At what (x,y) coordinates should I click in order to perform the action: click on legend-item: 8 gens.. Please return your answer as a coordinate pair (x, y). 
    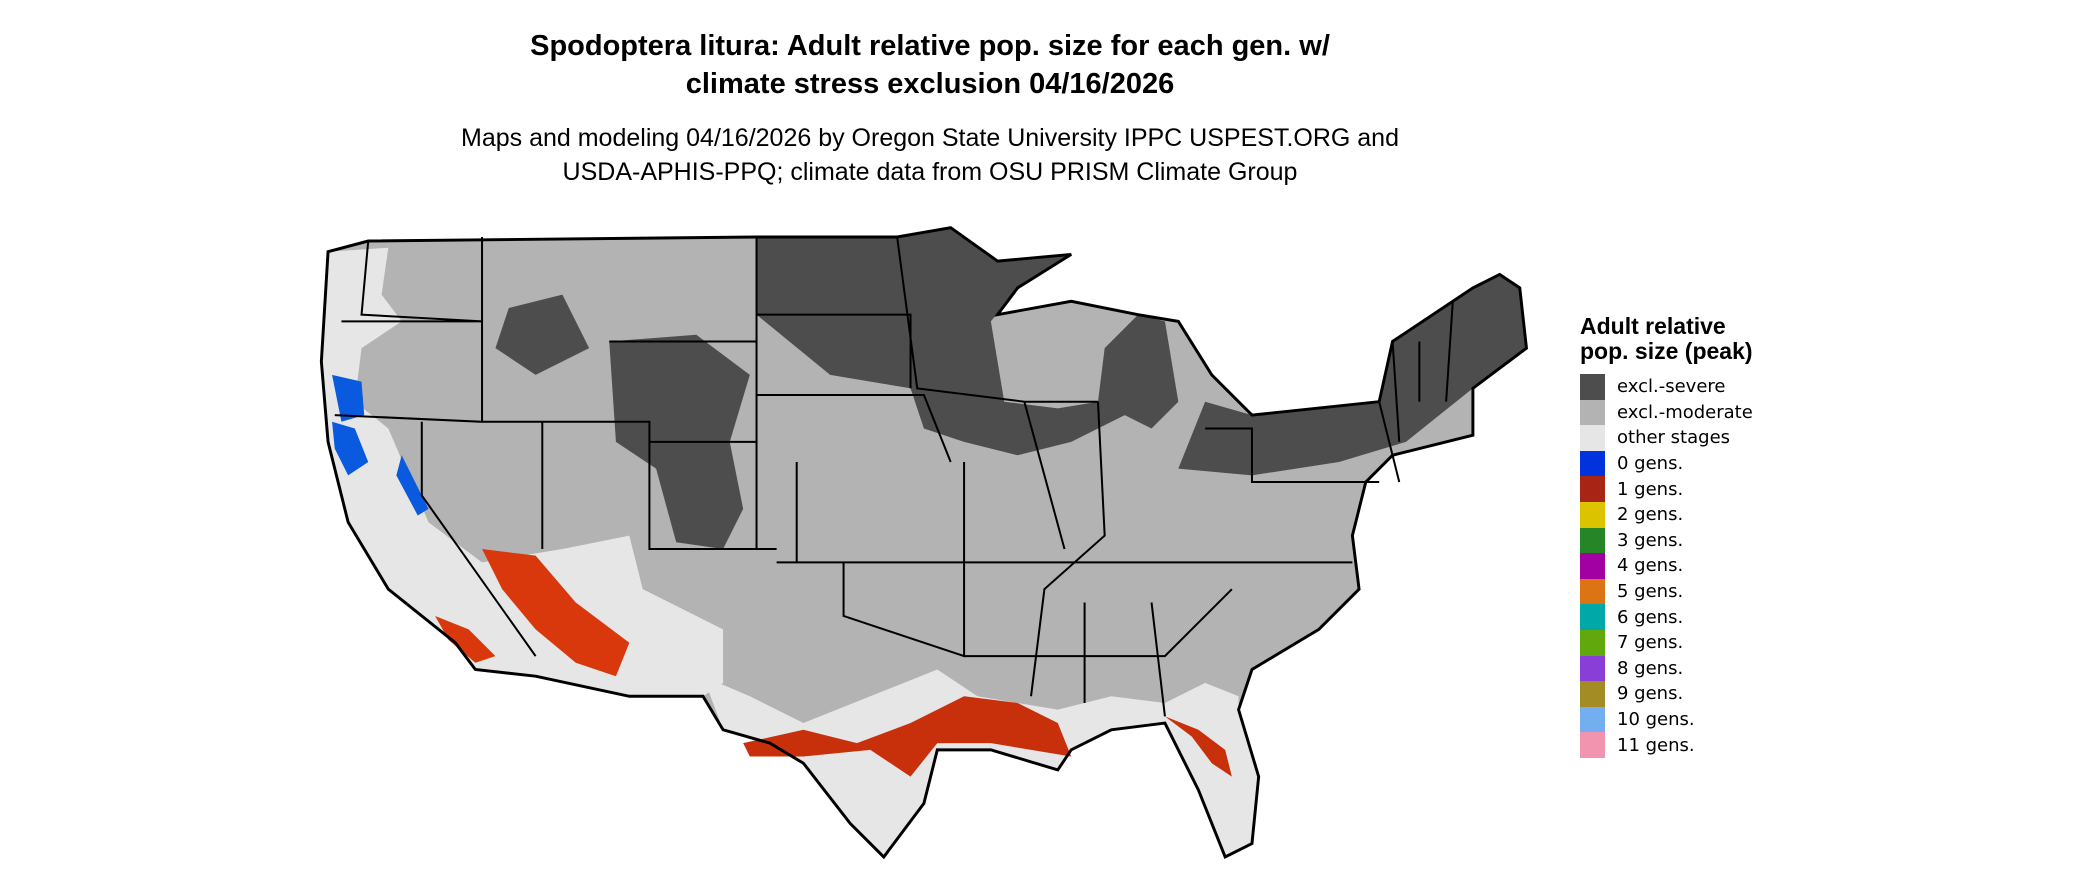
    Looking at the image, I should click on (1680, 668).